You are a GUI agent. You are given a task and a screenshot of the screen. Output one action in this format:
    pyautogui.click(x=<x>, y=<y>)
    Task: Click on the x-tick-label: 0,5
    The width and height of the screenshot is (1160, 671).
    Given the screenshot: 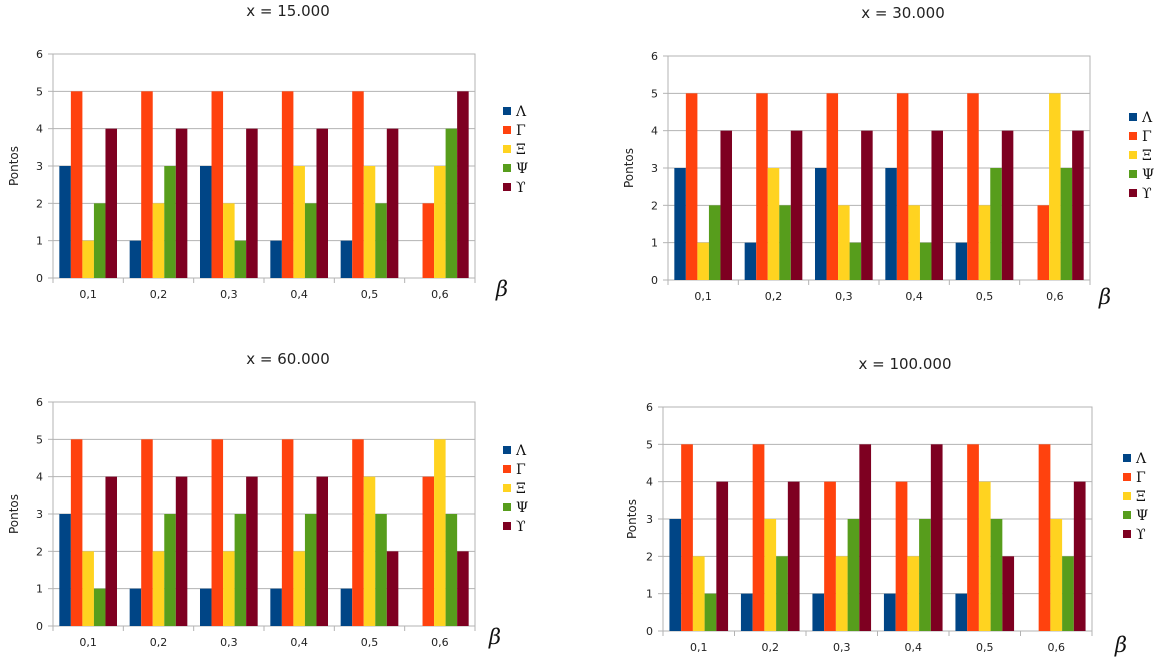 What is the action you would take?
    pyautogui.click(x=985, y=296)
    